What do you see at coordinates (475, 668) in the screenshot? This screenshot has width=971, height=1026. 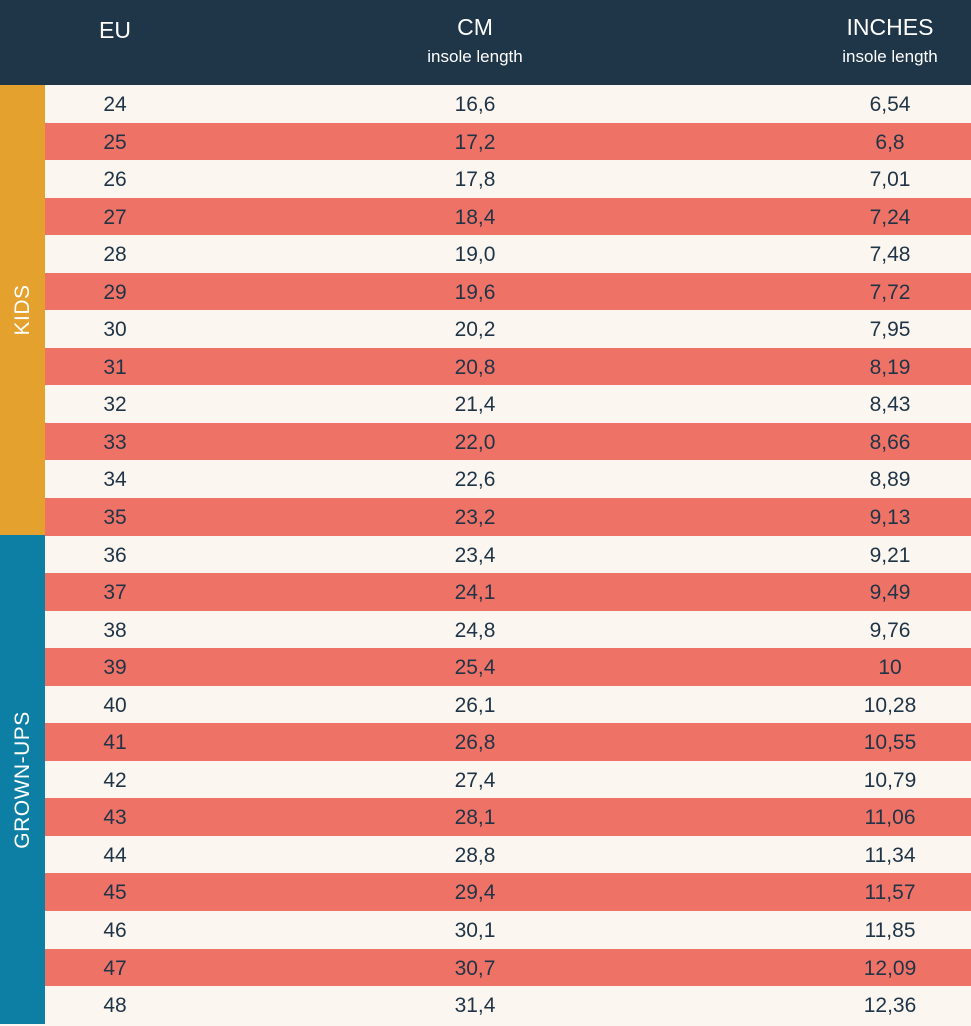 I see `cell-cm: 25,4` at bounding box center [475, 668].